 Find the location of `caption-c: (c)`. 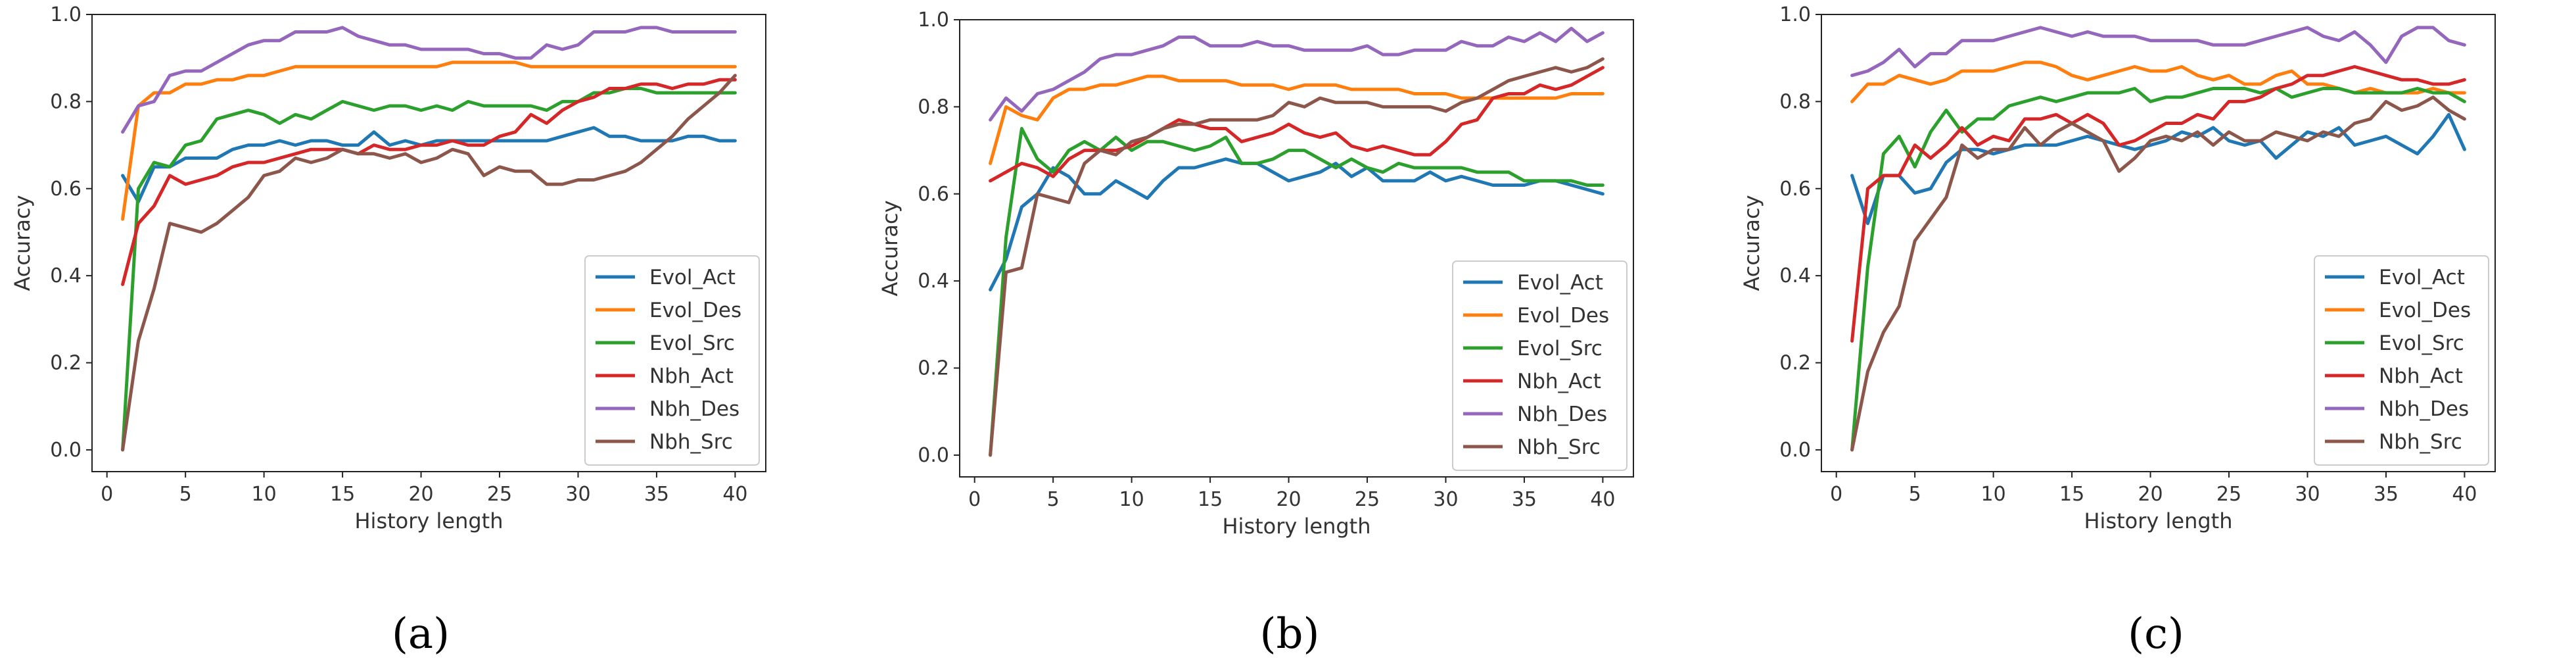

caption-c: (c) is located at coordinates (2156, 634).